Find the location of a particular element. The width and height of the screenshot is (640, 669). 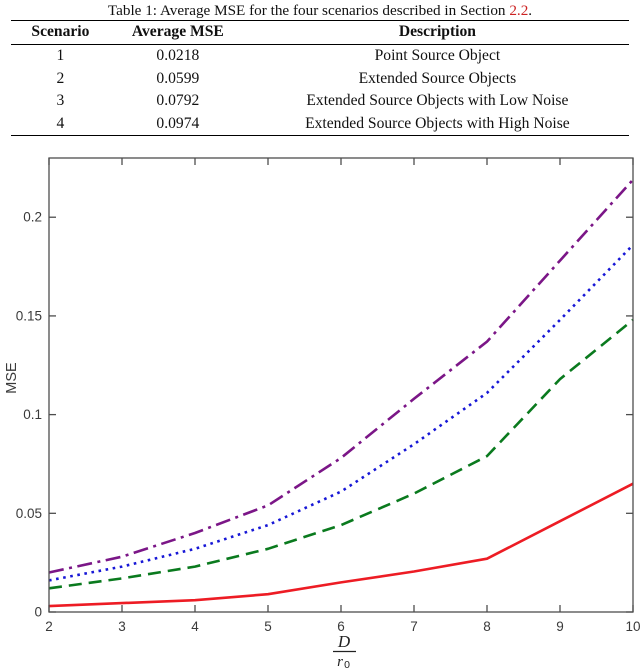

x-tick-label: 9 is located at coordinates (560, 626).